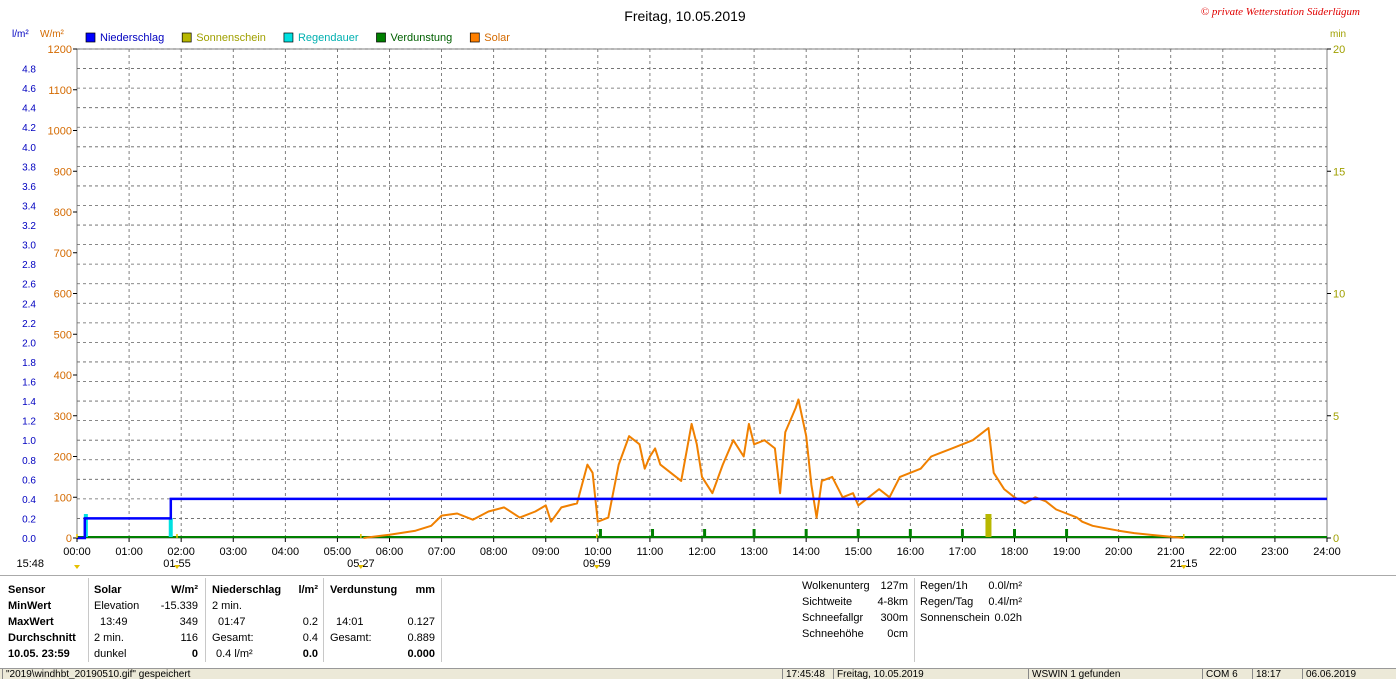  Describe the element at coordinates (894, 618) in the screenshot. I see `cloud-row-value: 300m` at that location.